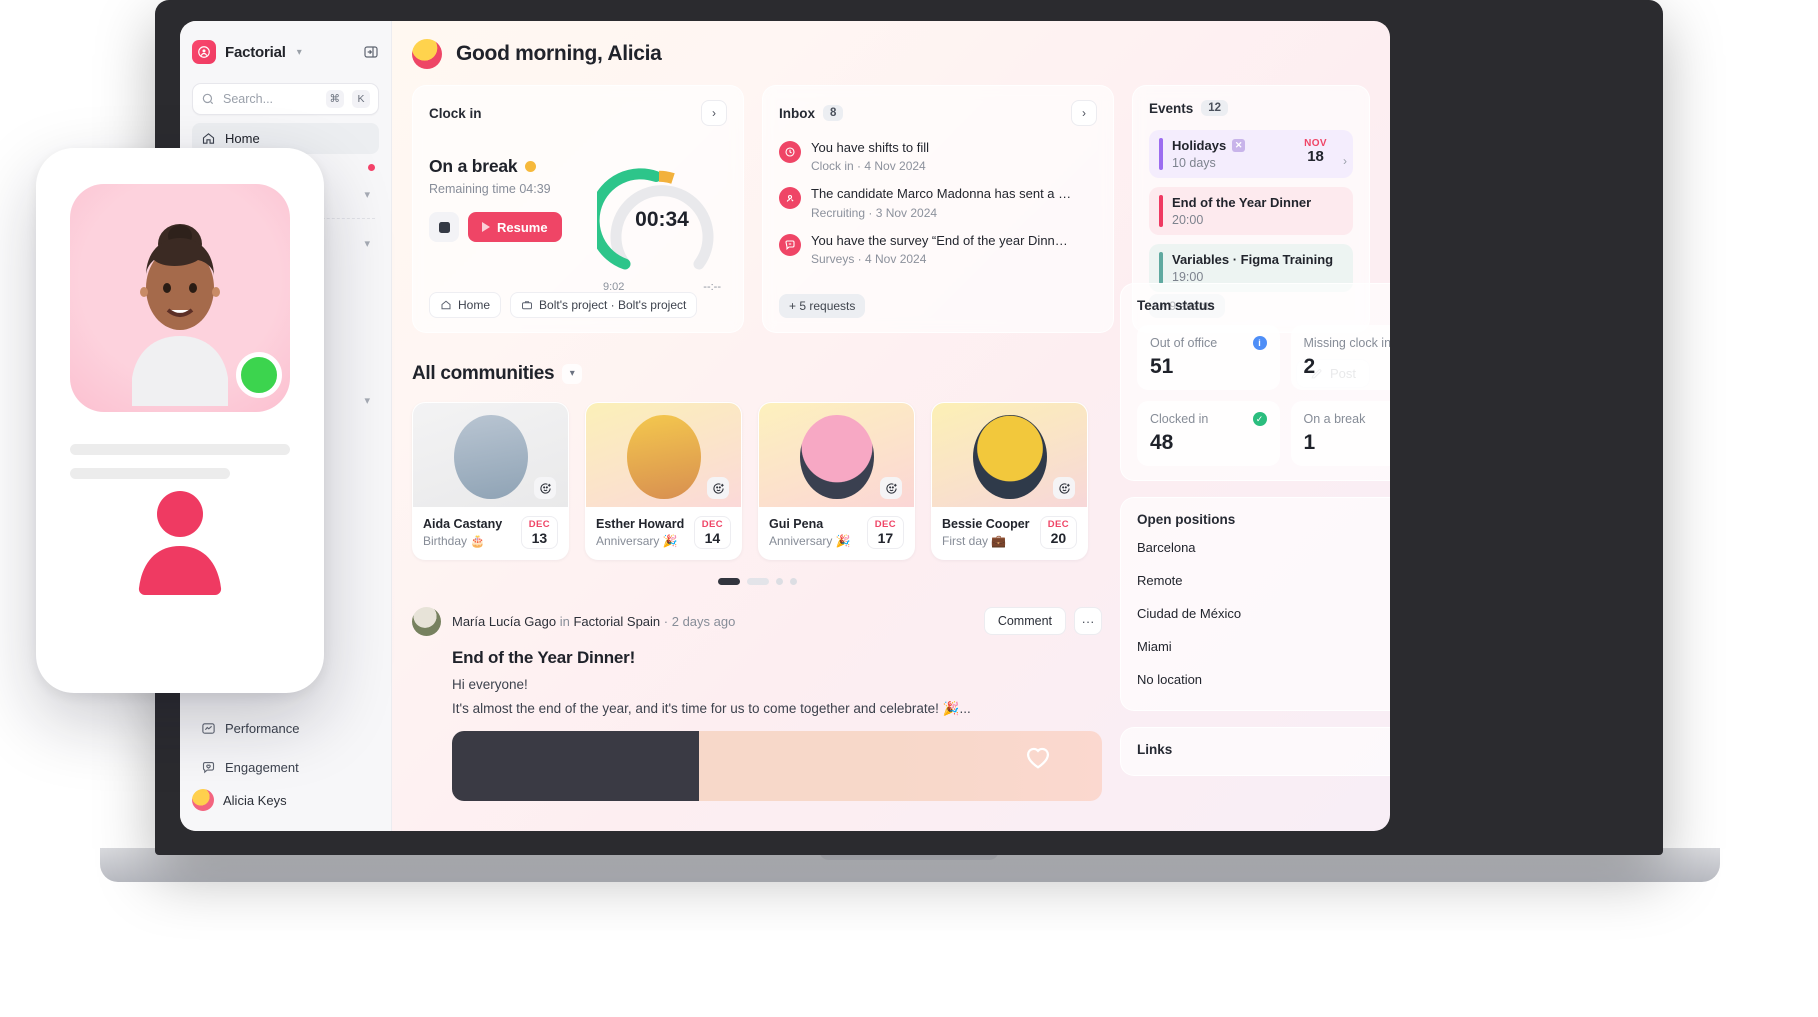  Describe the element at coordinates (1208, 357) in the screenshot. I see `status-cell: Out of office i 51` at that location.